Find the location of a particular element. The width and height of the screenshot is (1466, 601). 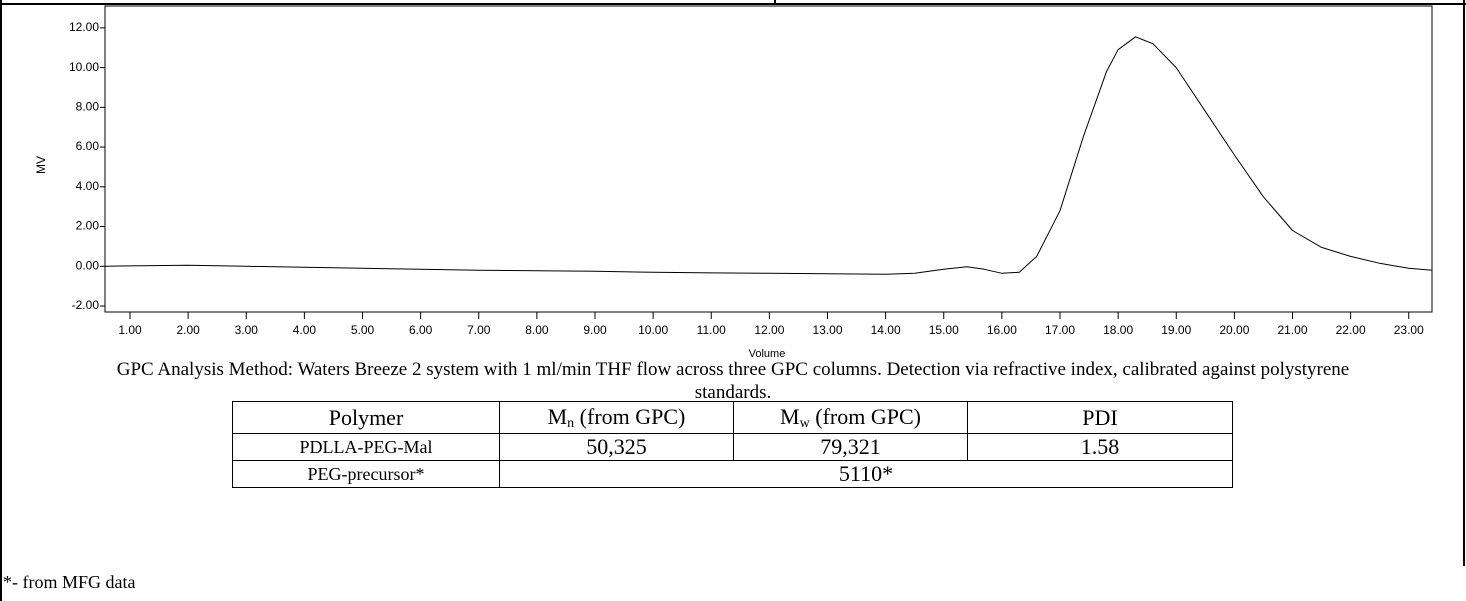

footnote: *- from MFG data is located at coordinates (69, 582).